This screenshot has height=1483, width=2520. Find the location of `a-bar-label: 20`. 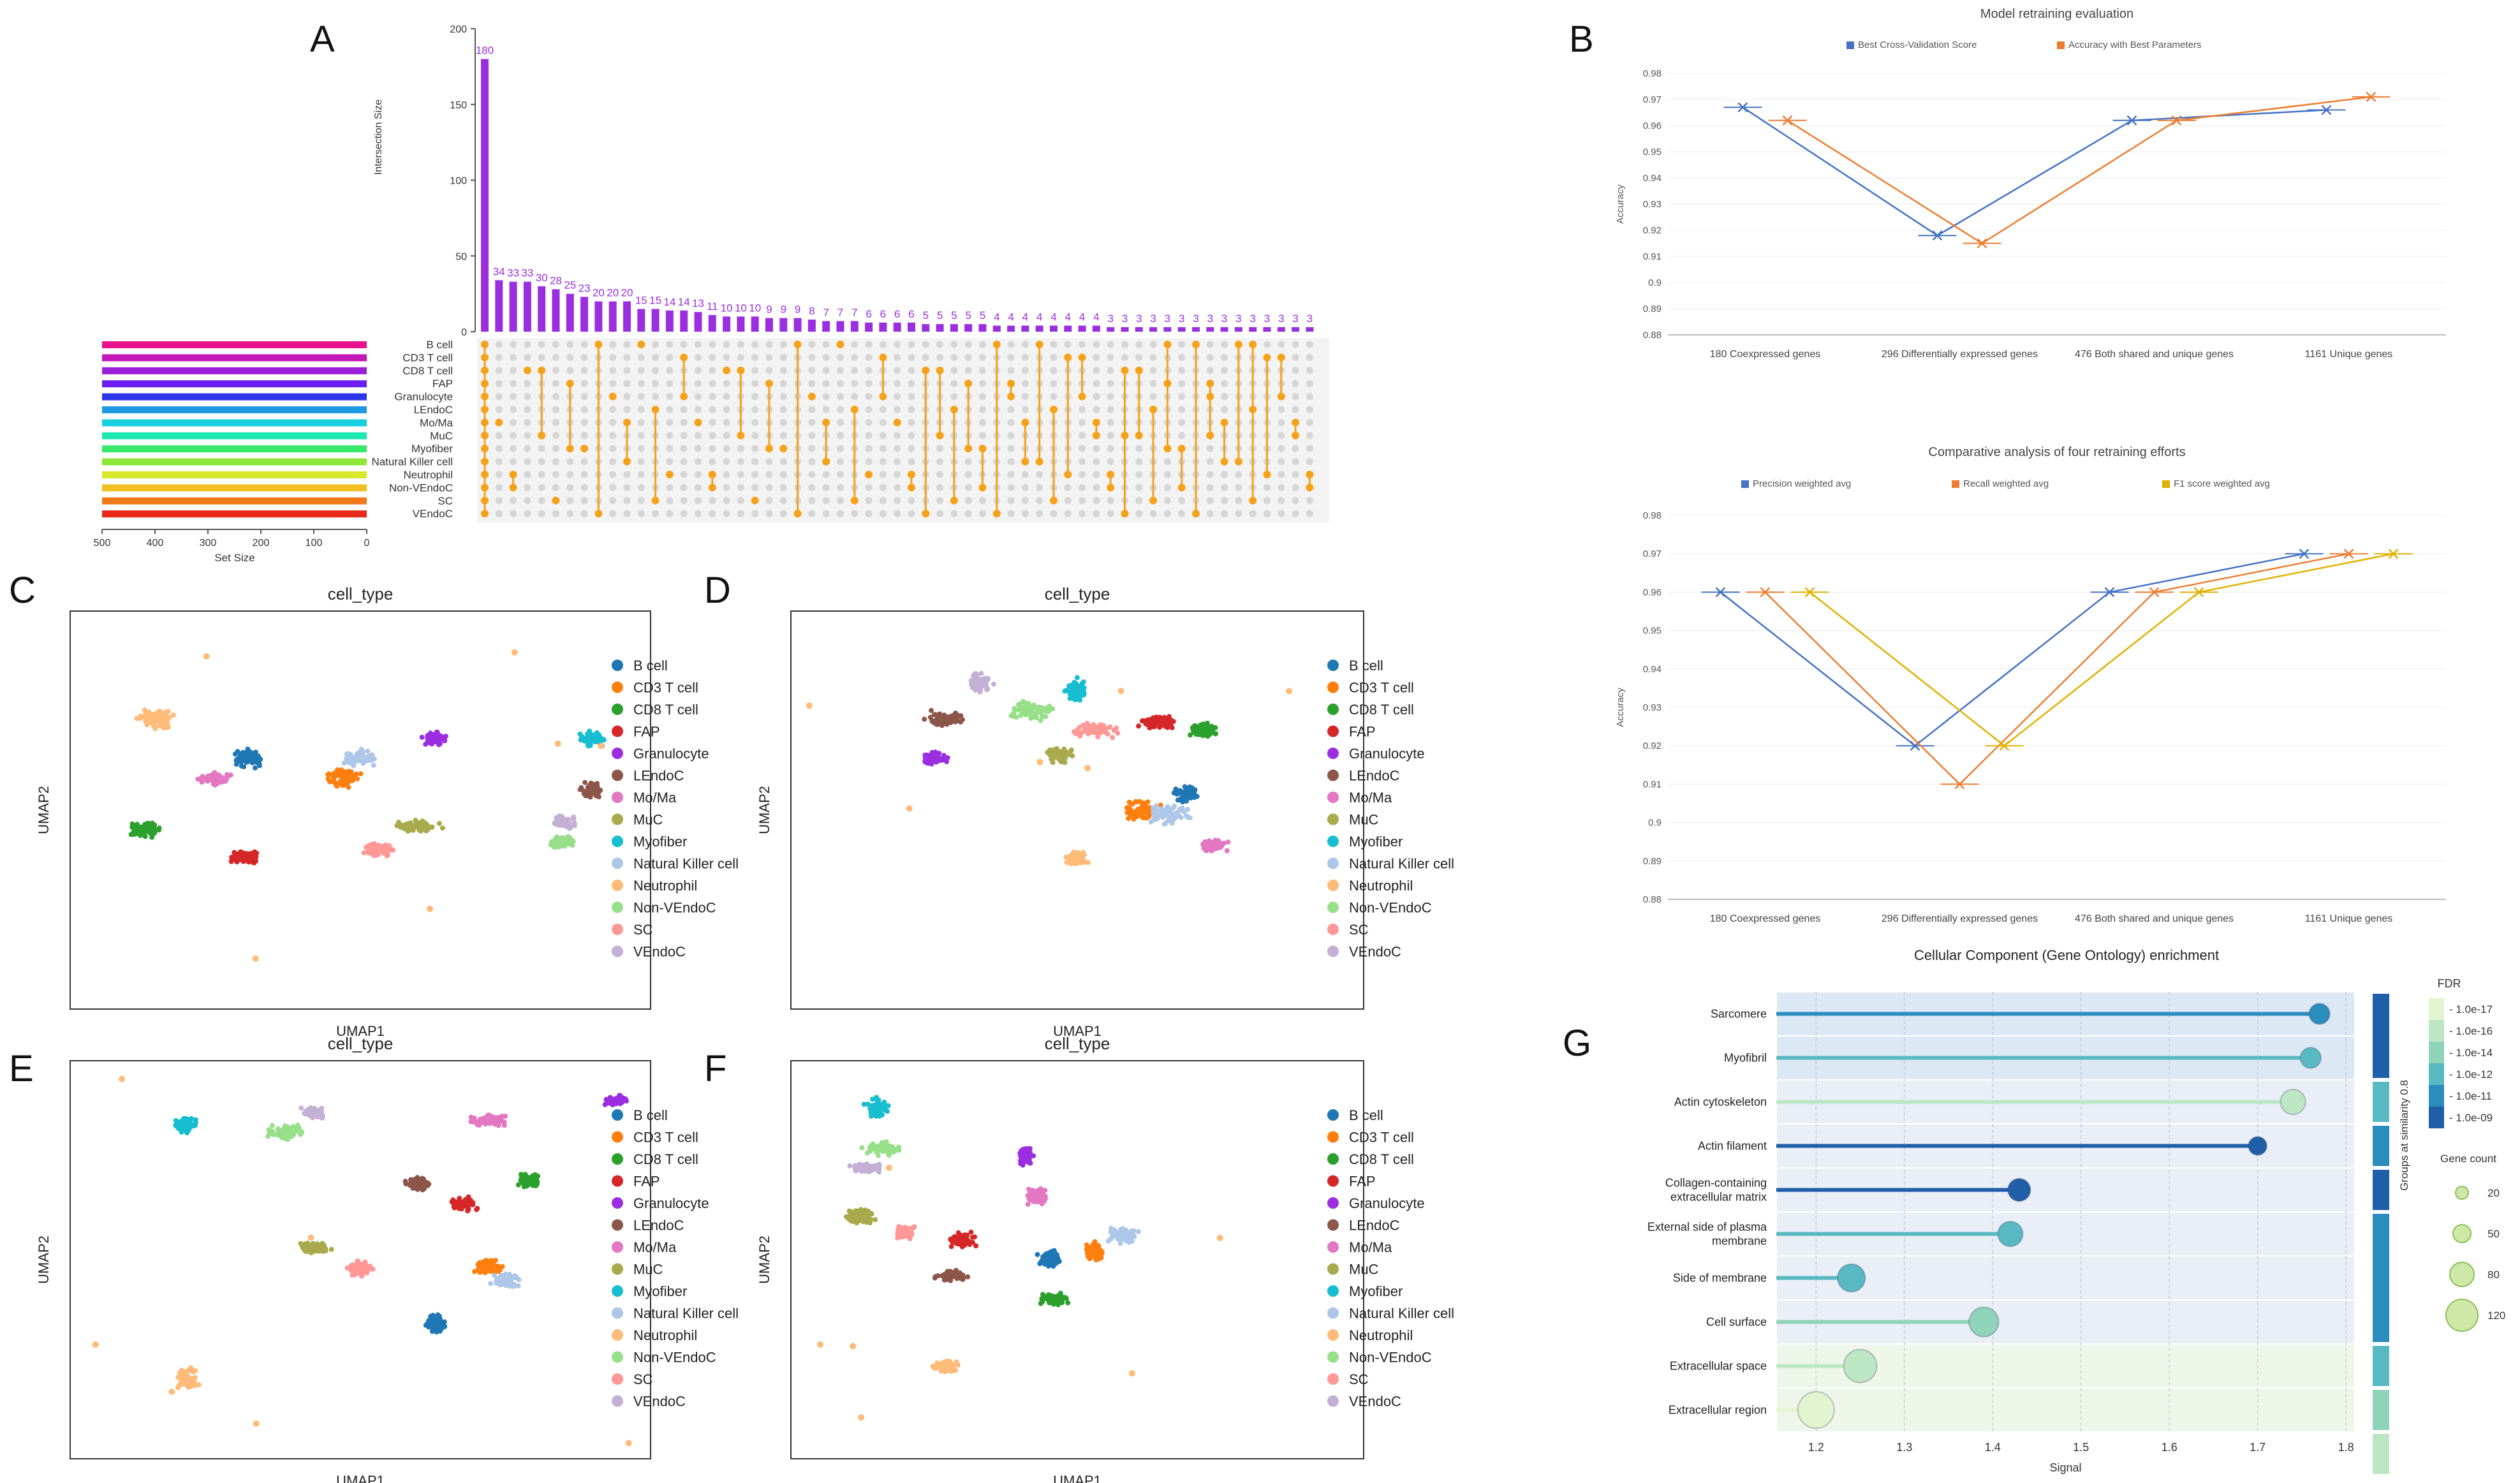

a-bar-label: 20 is located at coordinates (627, 293).